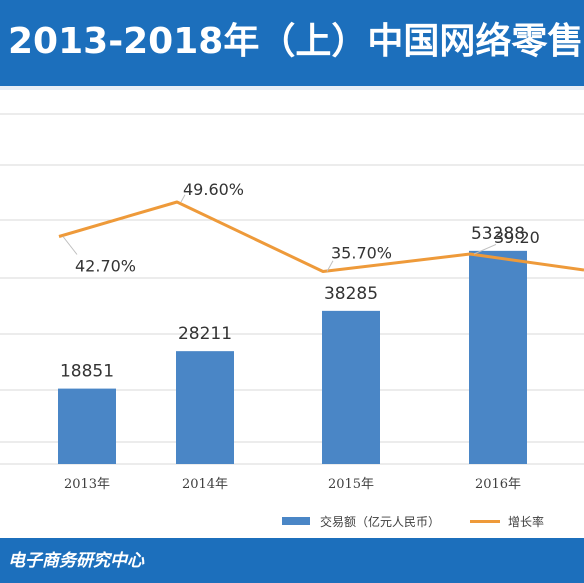 The image size is (584, 583). Describe the element at coordinates (351, 294) in the screenshot. I see `bar-value-label: 38285` at that location.